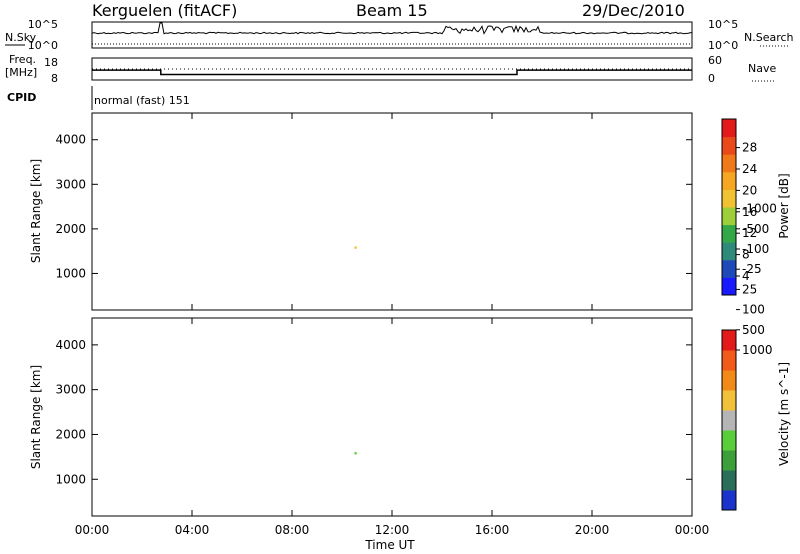 The image size is (800, 554). I want to click on power-colorbar-label: Power [dB], so click(784, 205).